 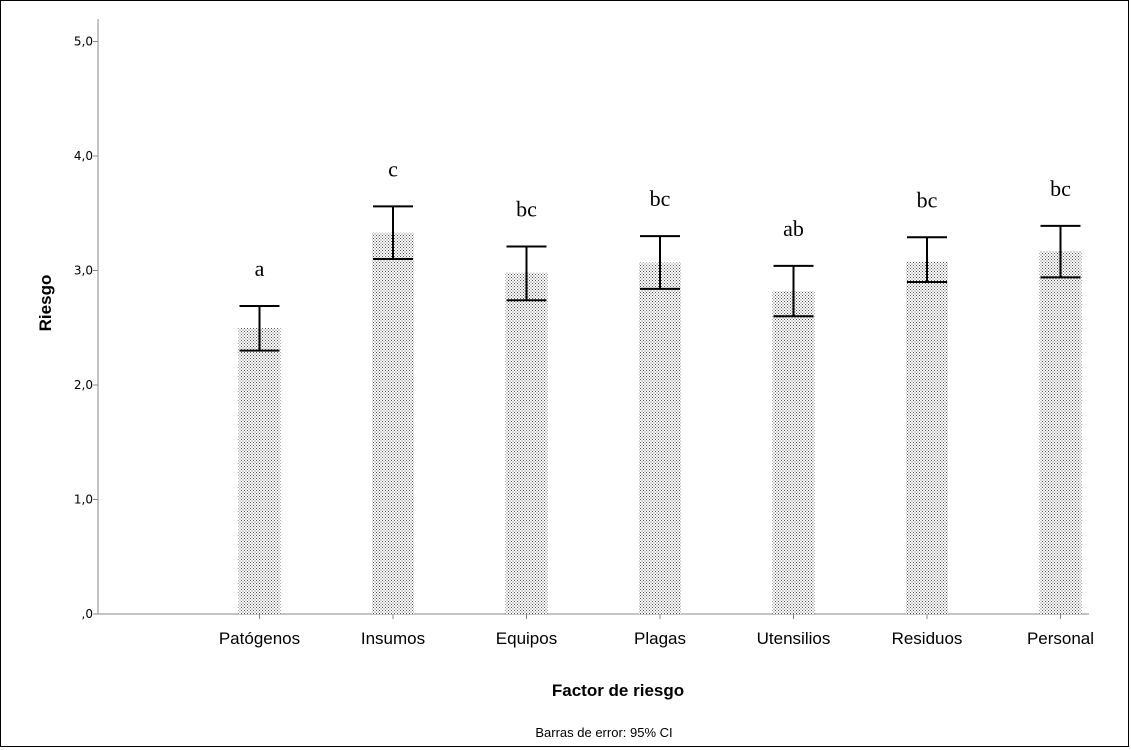 What do you see at coordinates (660, 638) in the screenshot?
I see `x-tick-label: Plagas` at bounding box center [660, 638].